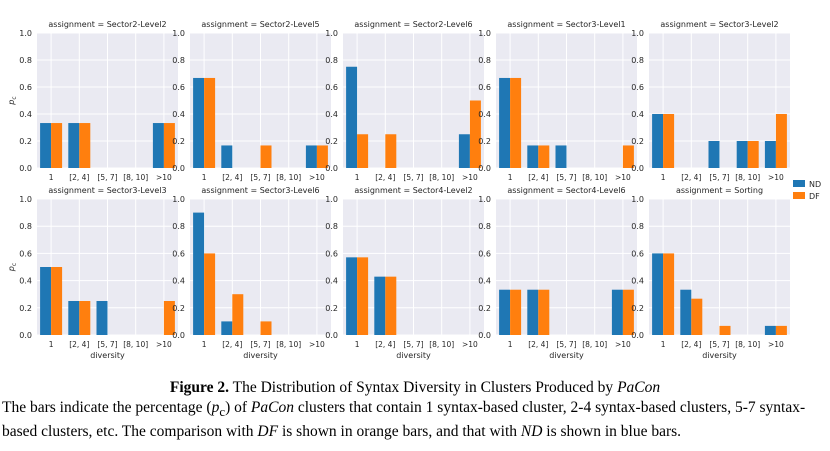  What do you see at coordinates (413, 24) in the screenshot?
I see `panel-title: assignment = Sector2-Level6` at bounding box center [413, 24].